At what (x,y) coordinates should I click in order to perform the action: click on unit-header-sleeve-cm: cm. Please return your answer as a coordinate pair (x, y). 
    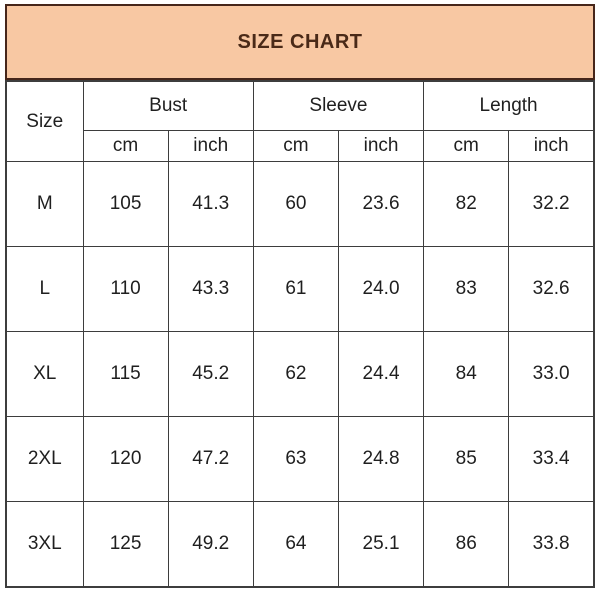
    Looking at the image, I should click on (295, 146).